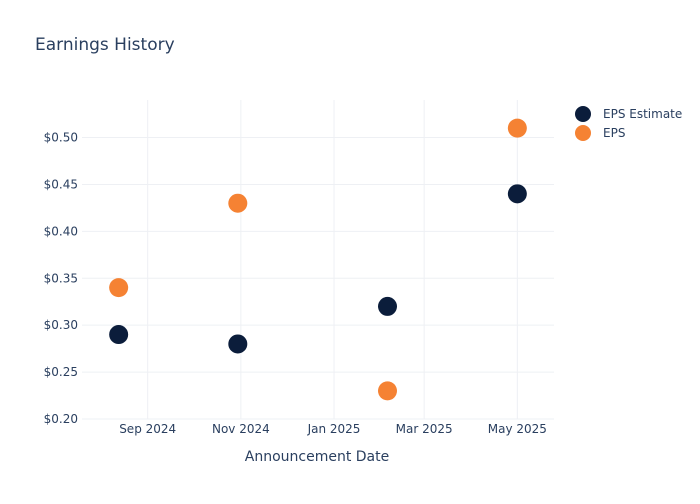 This screenshot has height=504, width=700. Describe the element at coordinates (600, 133) in the screenshot. I see `legend-item-eps: EPS` at that location.